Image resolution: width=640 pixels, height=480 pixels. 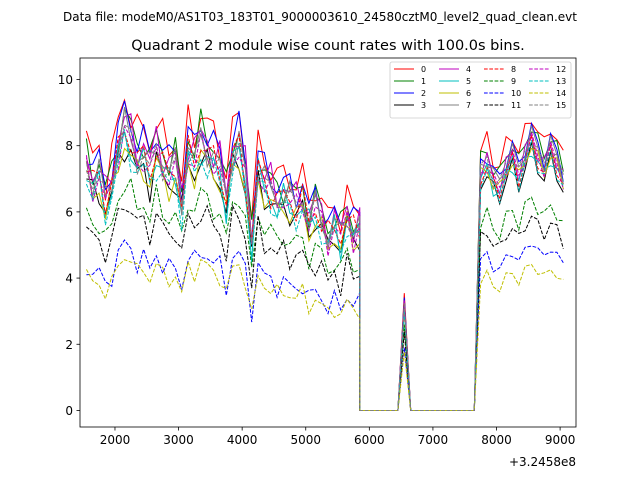 What do you see at coordinates (69, 146) in the screenshot?
I see `y-tick-label: 8` at bounding box center [69, 146].